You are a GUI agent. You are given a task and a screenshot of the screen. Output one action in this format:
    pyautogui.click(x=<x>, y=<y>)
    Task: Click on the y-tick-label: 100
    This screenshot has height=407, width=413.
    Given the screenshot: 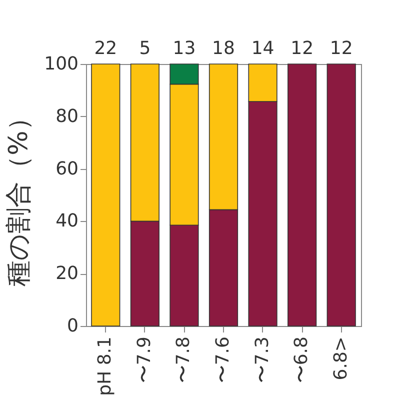 What is the action you would take?
    pyautogui.click(x=61, y=64)
    